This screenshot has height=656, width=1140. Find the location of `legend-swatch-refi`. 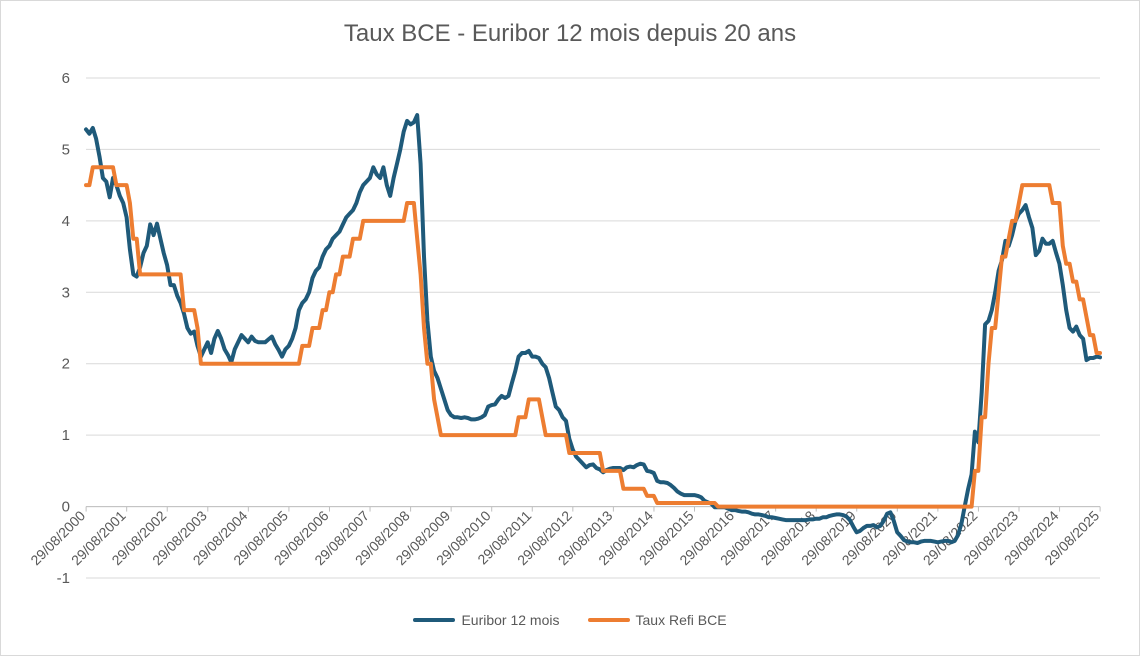

legend-swatch-refi is located at coordinates (608, 620).